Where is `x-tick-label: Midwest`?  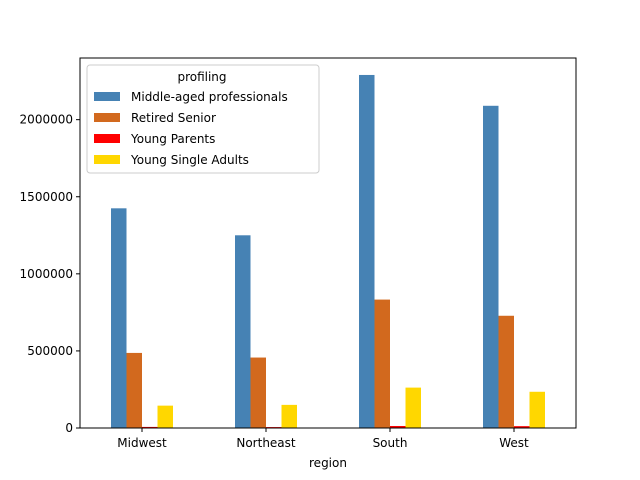
x-tick-label: Midwest is located at coordinates (142, 443).